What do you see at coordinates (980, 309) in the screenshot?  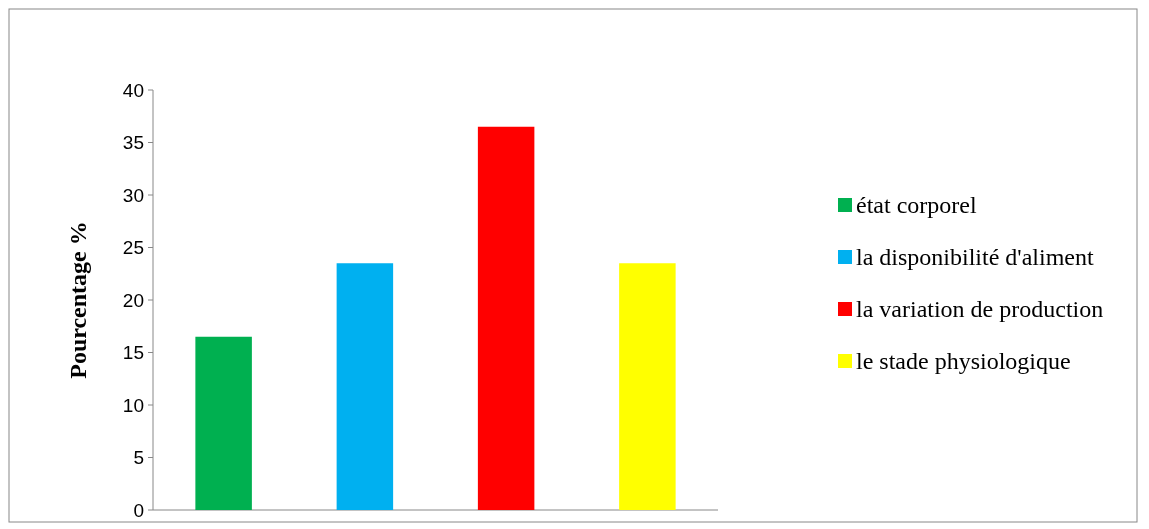 I see `legend-label: la variation de production` at bounding box center [980, 309].